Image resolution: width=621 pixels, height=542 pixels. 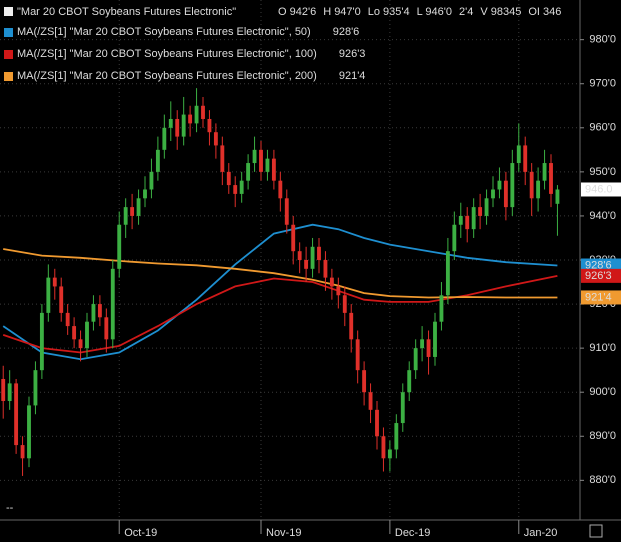 I want to click on last-price-label: 946.0, so click(x=599, y=189).